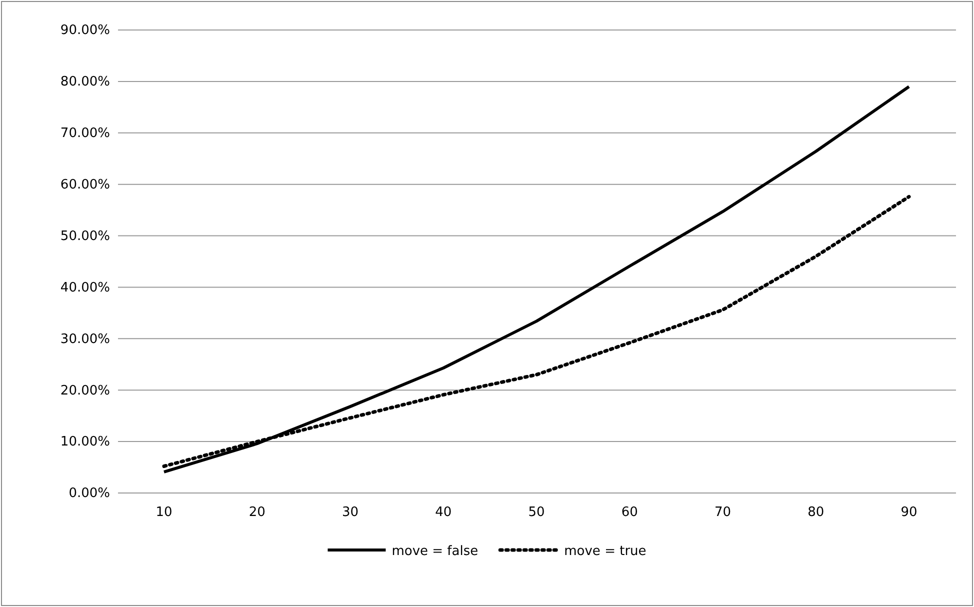 The height and width of the screenshot is (607, 974). What do you see at coordinates (443, 512) in the screenshot?
I see `x-tick-label: 40` at bounding box center [443, 512].